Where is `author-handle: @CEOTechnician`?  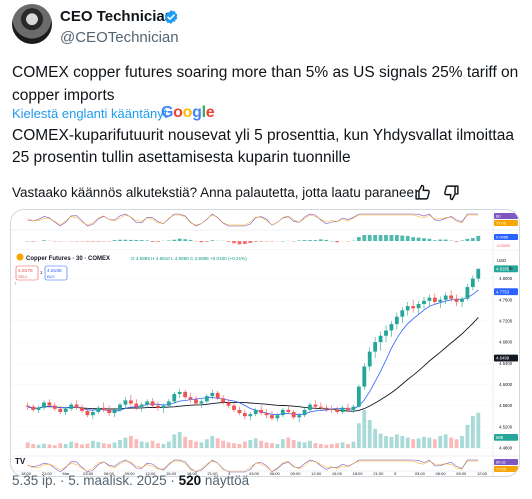 author-handle: @CEOTechnician is located at coordinates (119, 37).